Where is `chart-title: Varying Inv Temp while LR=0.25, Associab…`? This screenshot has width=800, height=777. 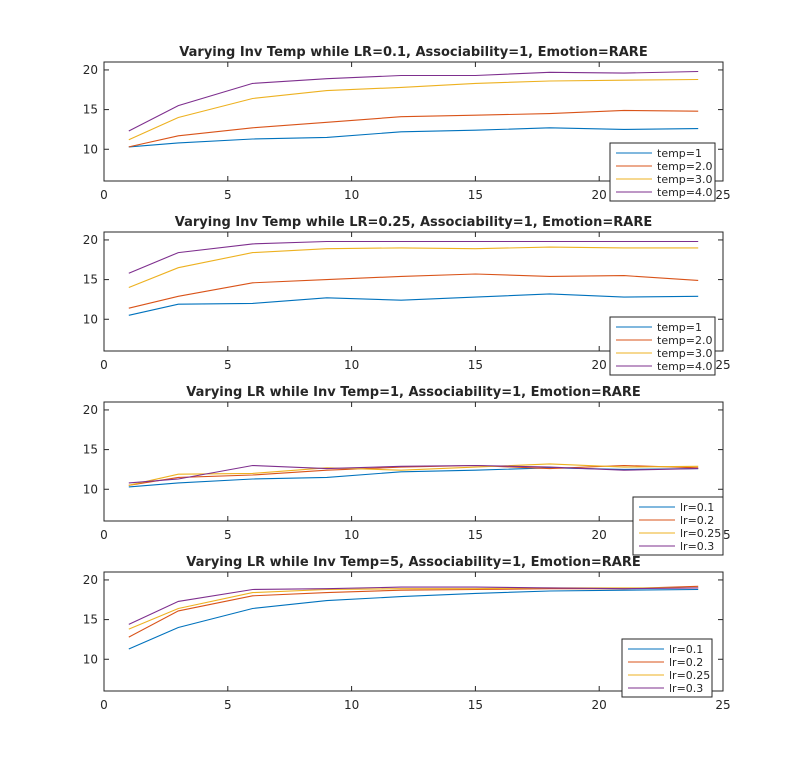 chart-title: Varying Inv Temp while LR=0.25, Associab… is located at coordinates (413, 222).